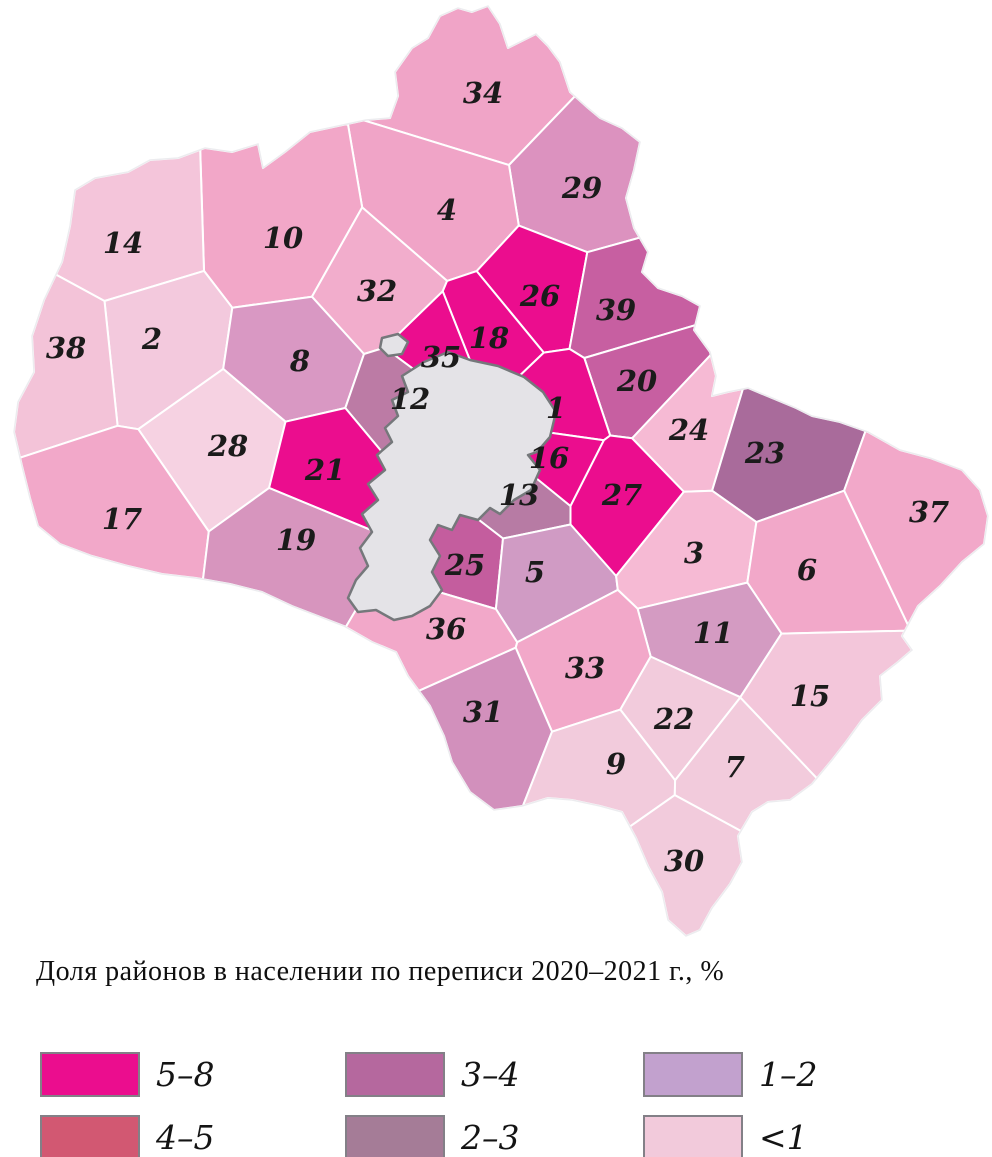  What do you see at coordinates (283, 238) in the screenshot?
I see `map-region-label-10: 10` at bounding box center [283, 238].